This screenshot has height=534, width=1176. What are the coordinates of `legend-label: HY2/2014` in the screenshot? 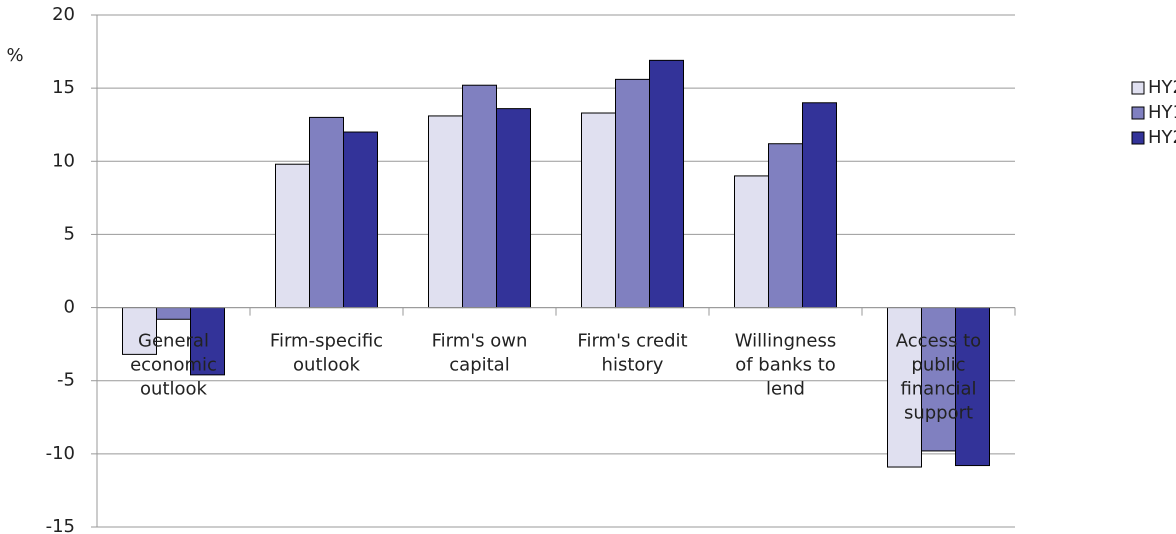 It's located at (1162, 87).